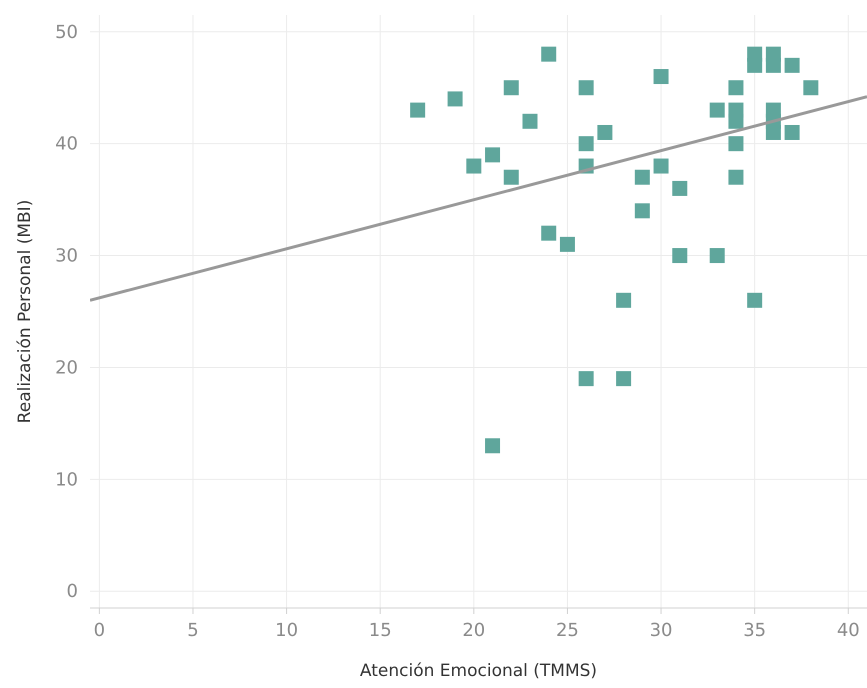  What do you see at coordinates (100, 630) in the screenshot?
I see `x-tick-label: 0` at bounding box center [100, 630].